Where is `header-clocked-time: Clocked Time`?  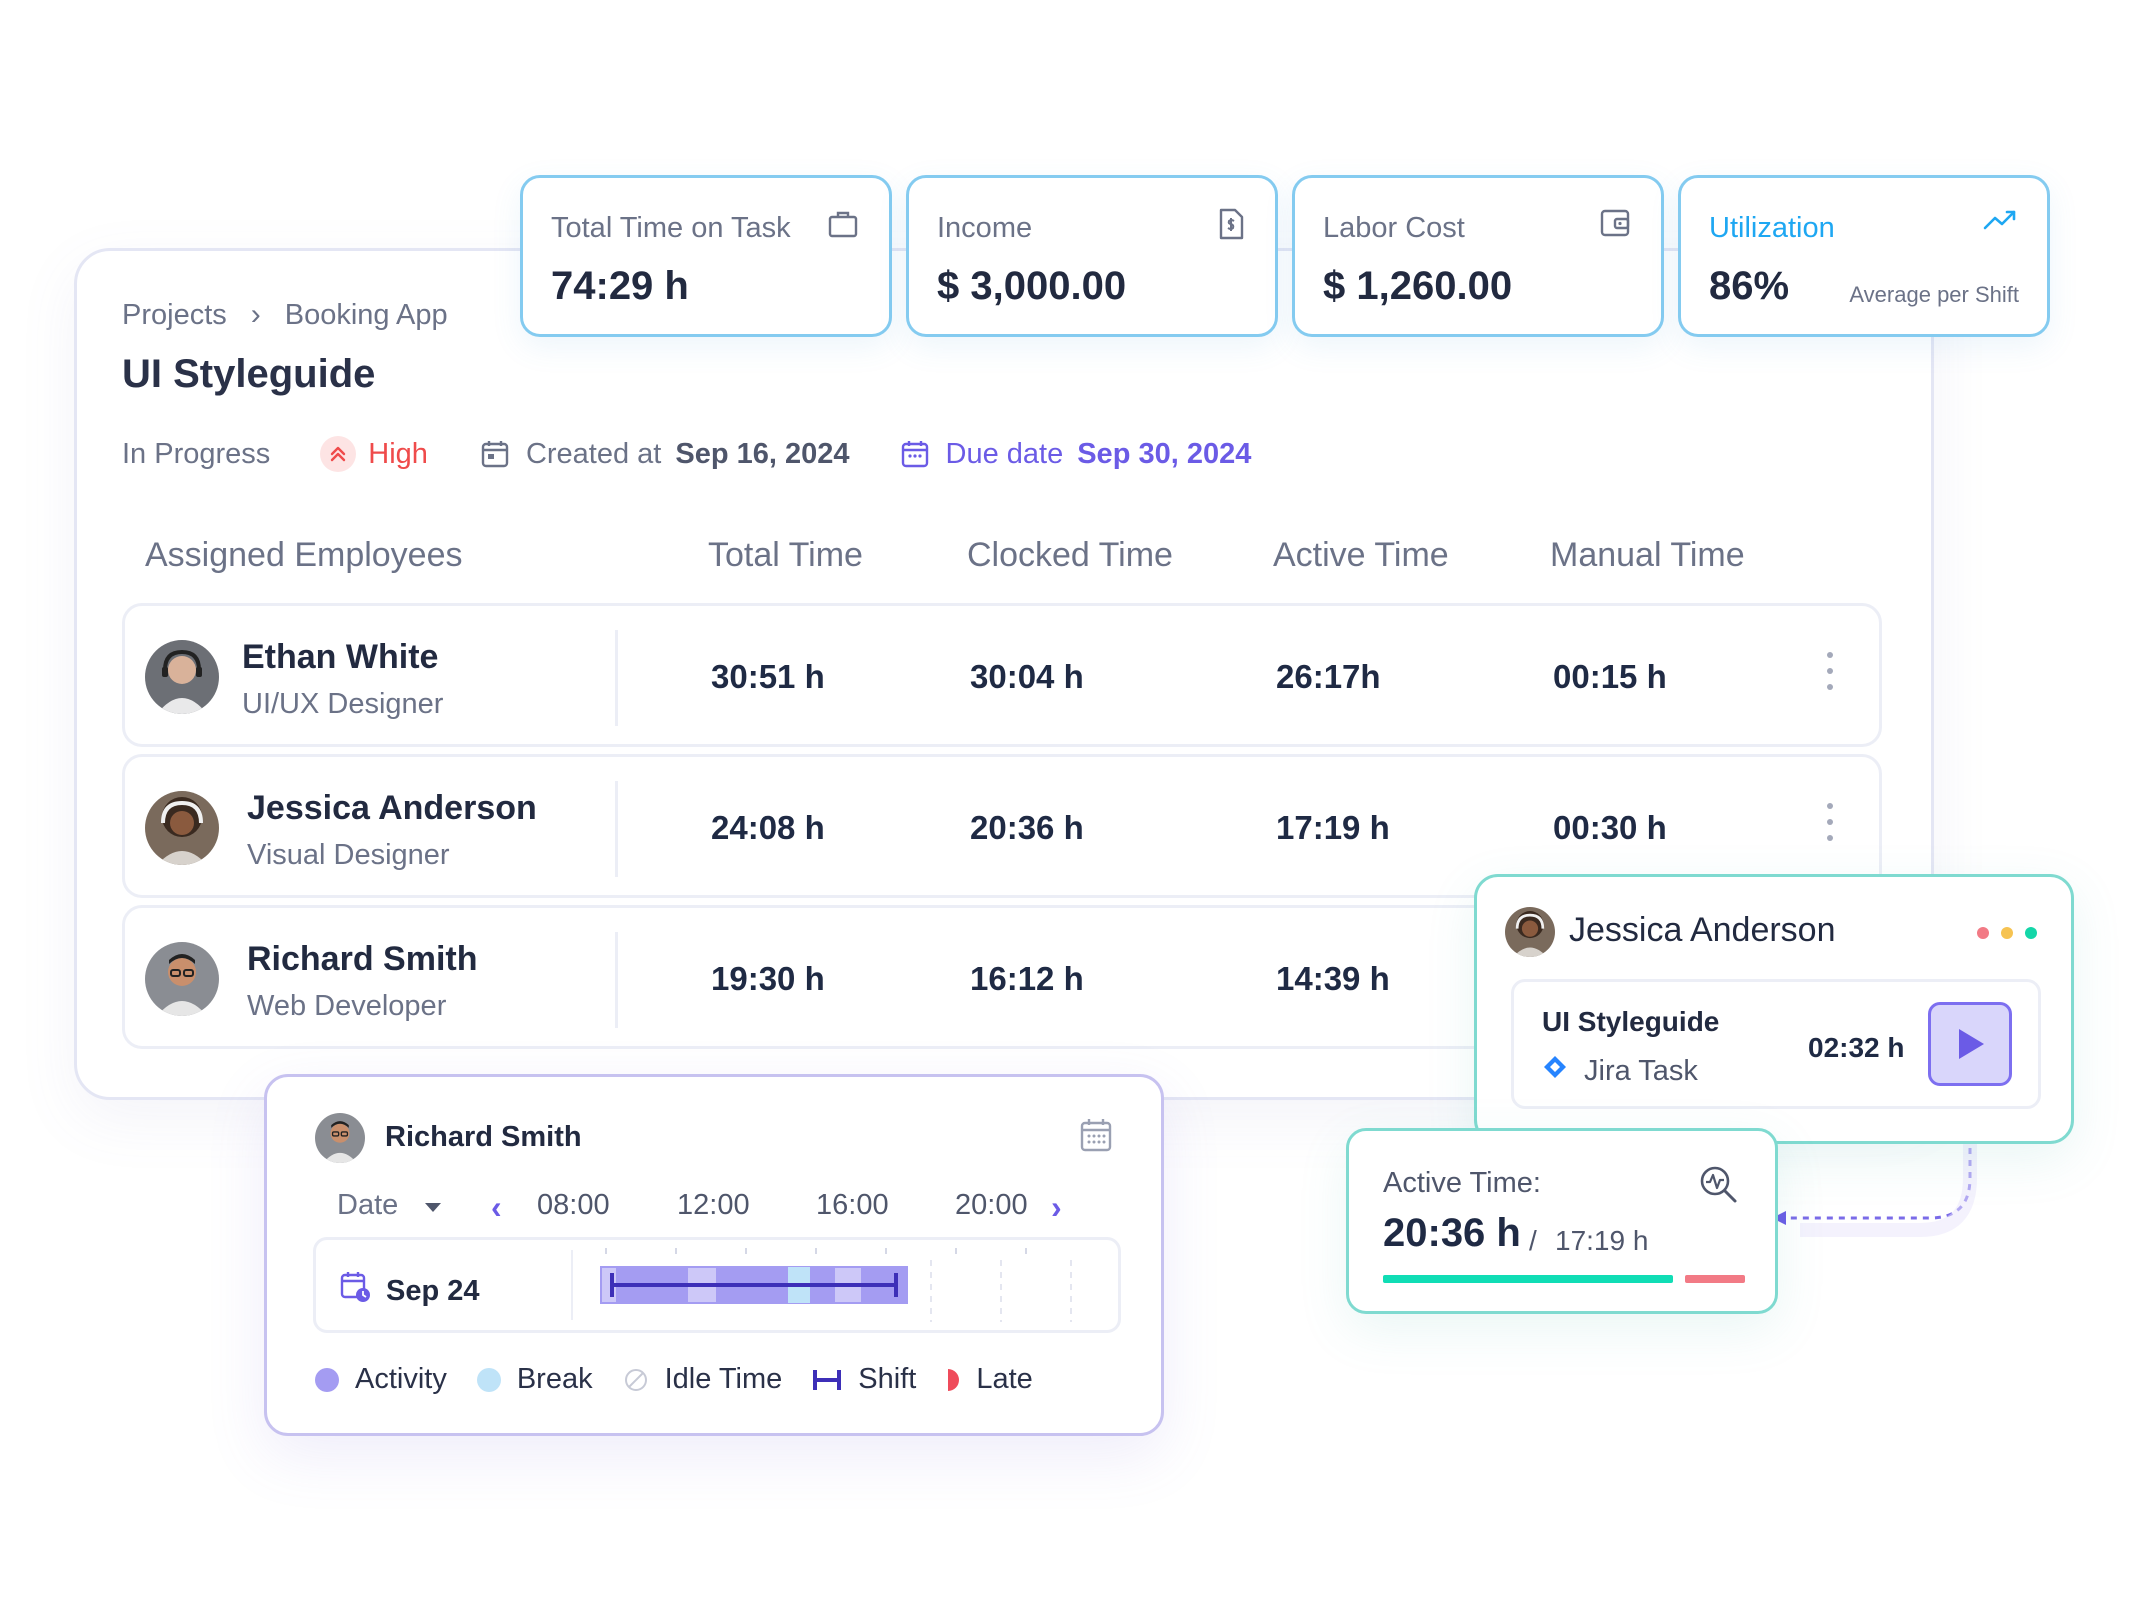 header-clocked-time: Clocked Time is located at coordinates (1070, 555).